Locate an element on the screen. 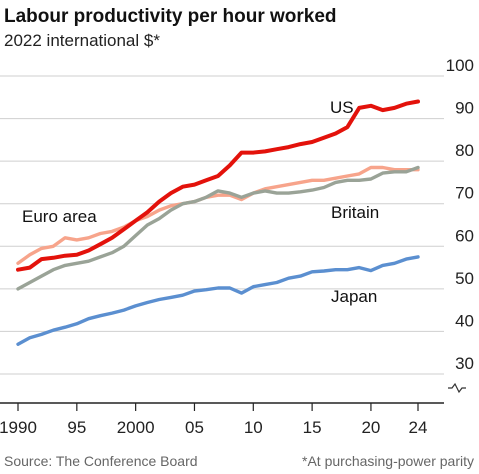 The width and height of the screenshot is (479, 474). x-tick-label-2015: 15 is located at coordinates (312, 427).